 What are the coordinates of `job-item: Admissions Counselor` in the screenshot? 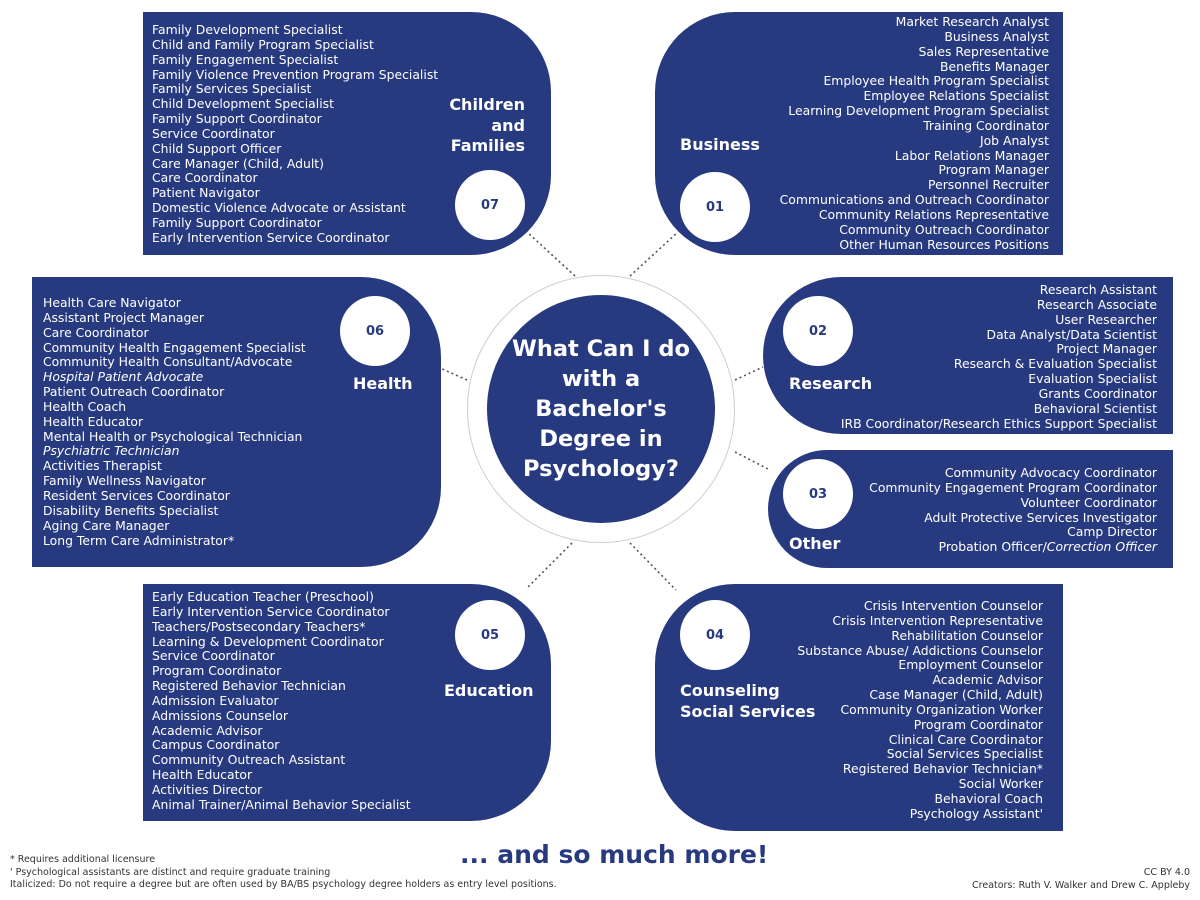 It's located at (220, 715).